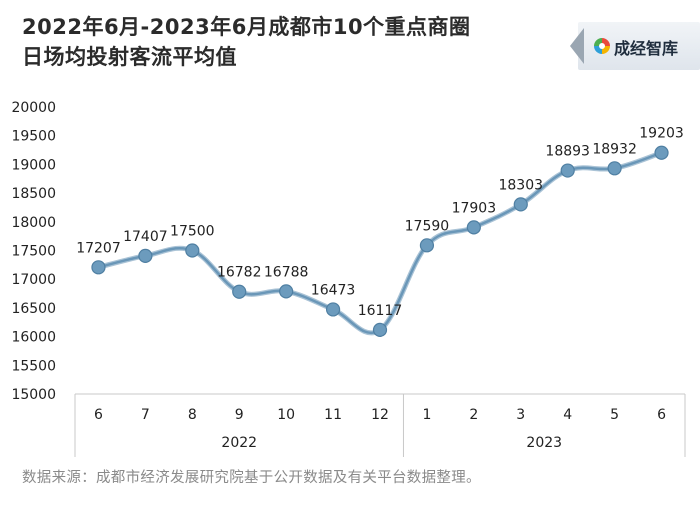 The image size is (700, 505). What do you see at coordinates (426, 415) in the screenshot?
I see `x-tick-label: 1` at bounding box center [426, 415].